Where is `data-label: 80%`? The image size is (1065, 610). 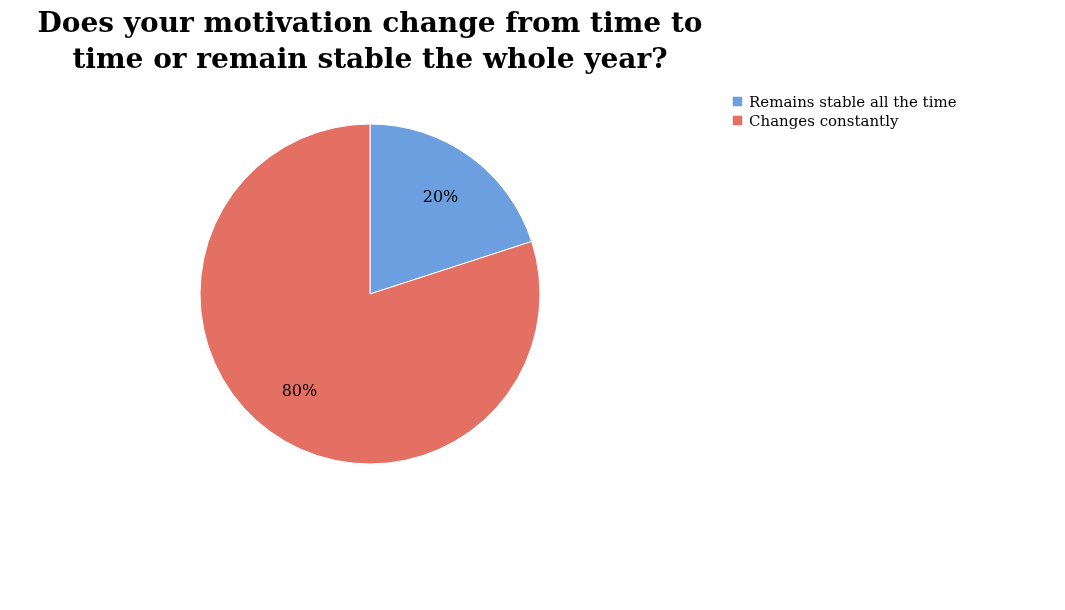 data-label: 80% is located at coordinates (299, 391).